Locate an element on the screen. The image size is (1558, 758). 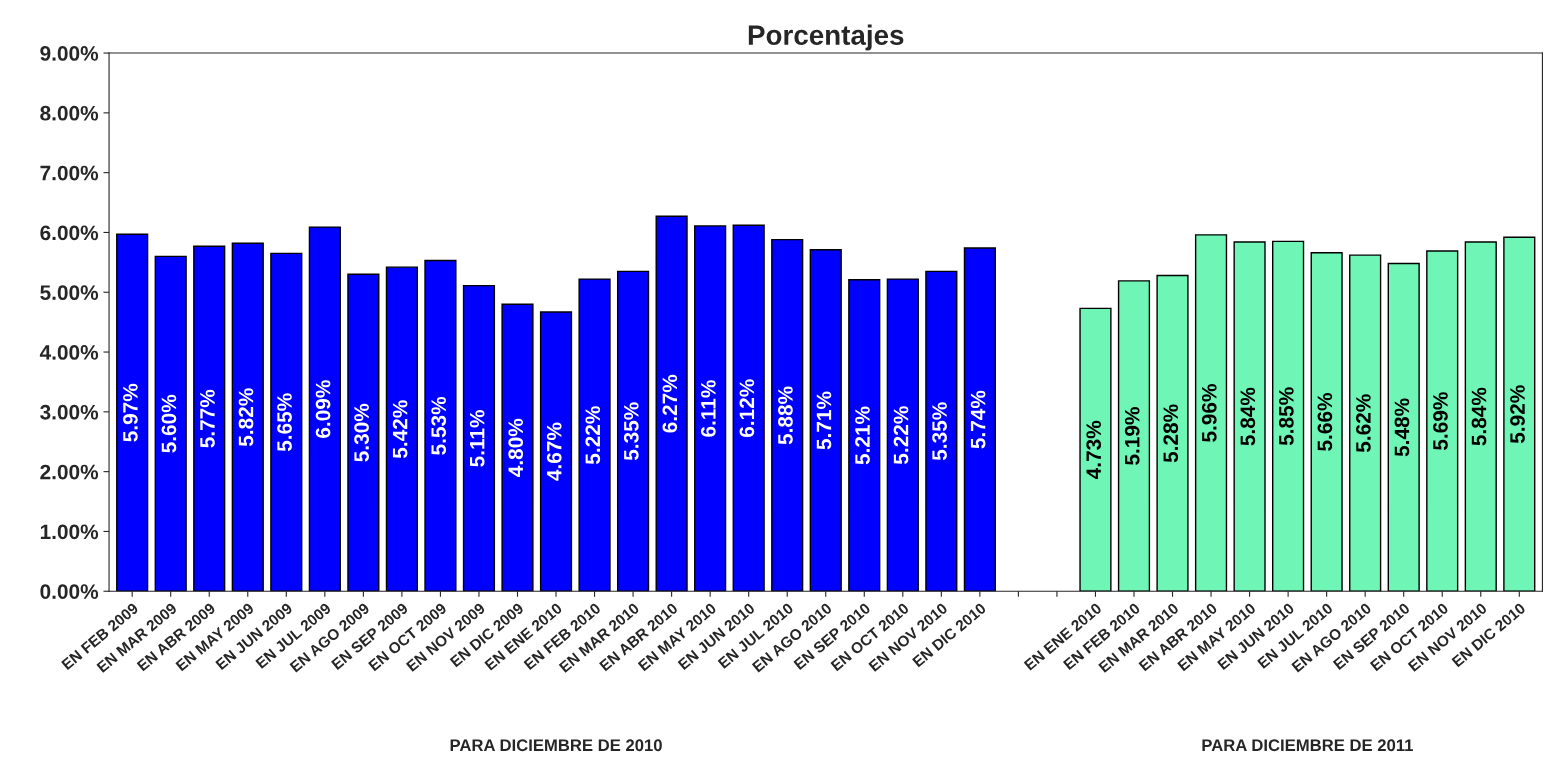
data-label: 6.27% is located at coordinates (670, 403).